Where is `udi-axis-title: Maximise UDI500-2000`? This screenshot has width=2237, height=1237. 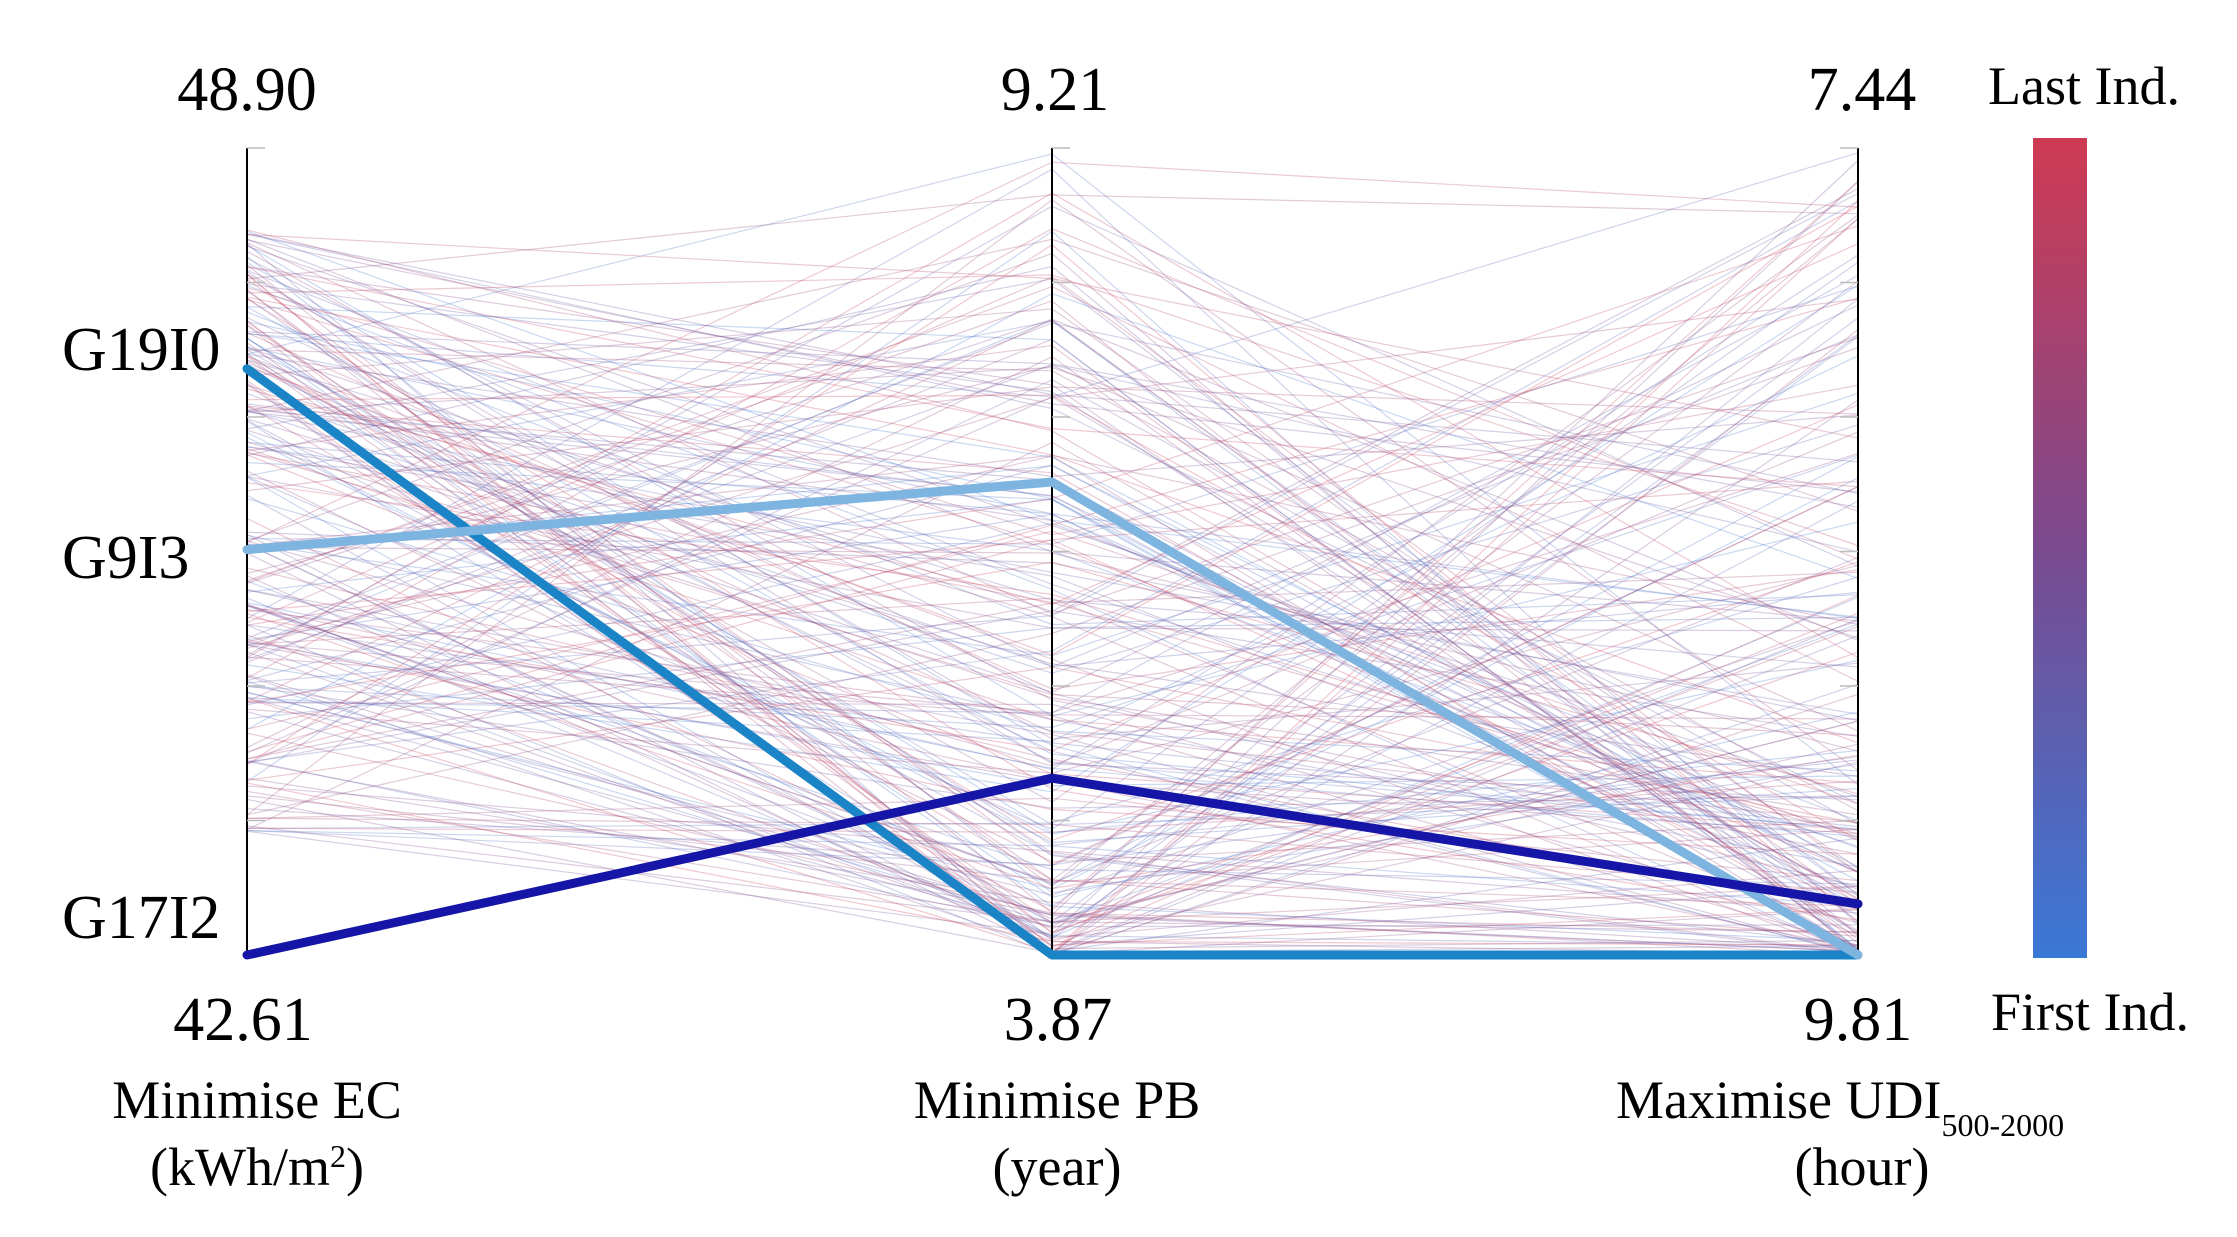
udi-axis-title: Maximise UDI500-2000 is located at coordinates (1840, 1106).